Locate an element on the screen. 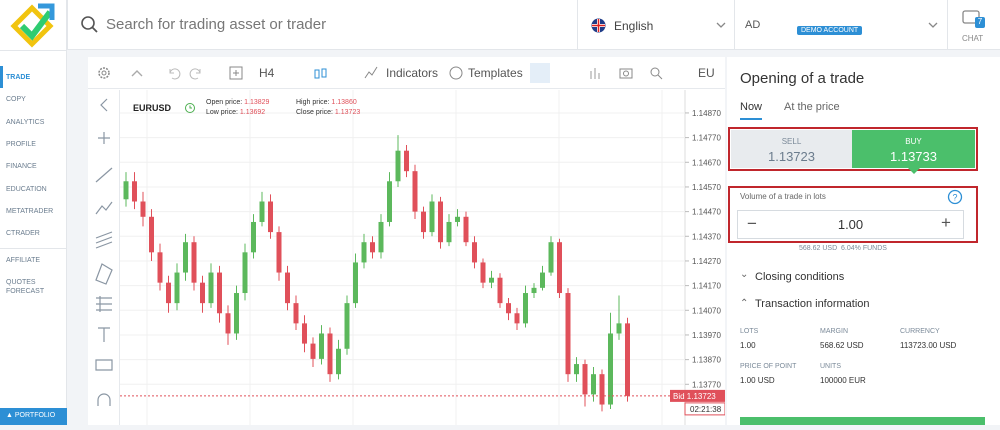 This screenshot has width=1000, height=430. sell-price: 1.13723 is located at coordinates (791, 156).